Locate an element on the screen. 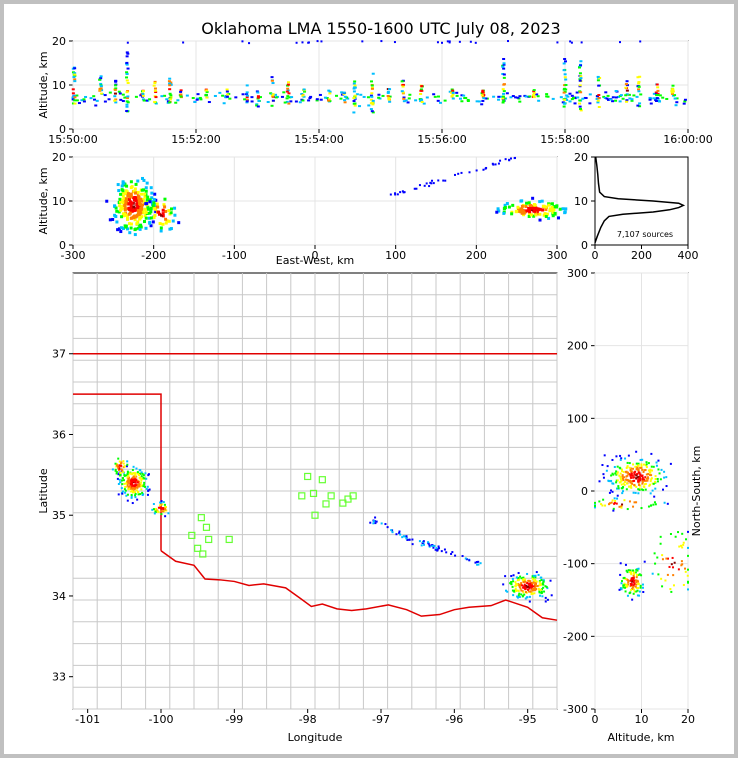 Image resolution: width=738 pixels, height=758 pixels. lat-tick-label: 34 is located at coordinates (59, 596).